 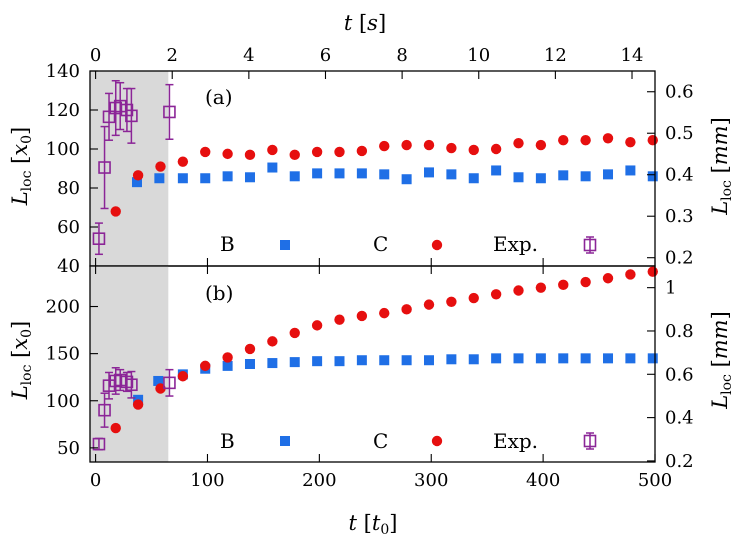 I want to click on left-y-ticks-b: 50 100 150 200, so click(x=72, y=378).